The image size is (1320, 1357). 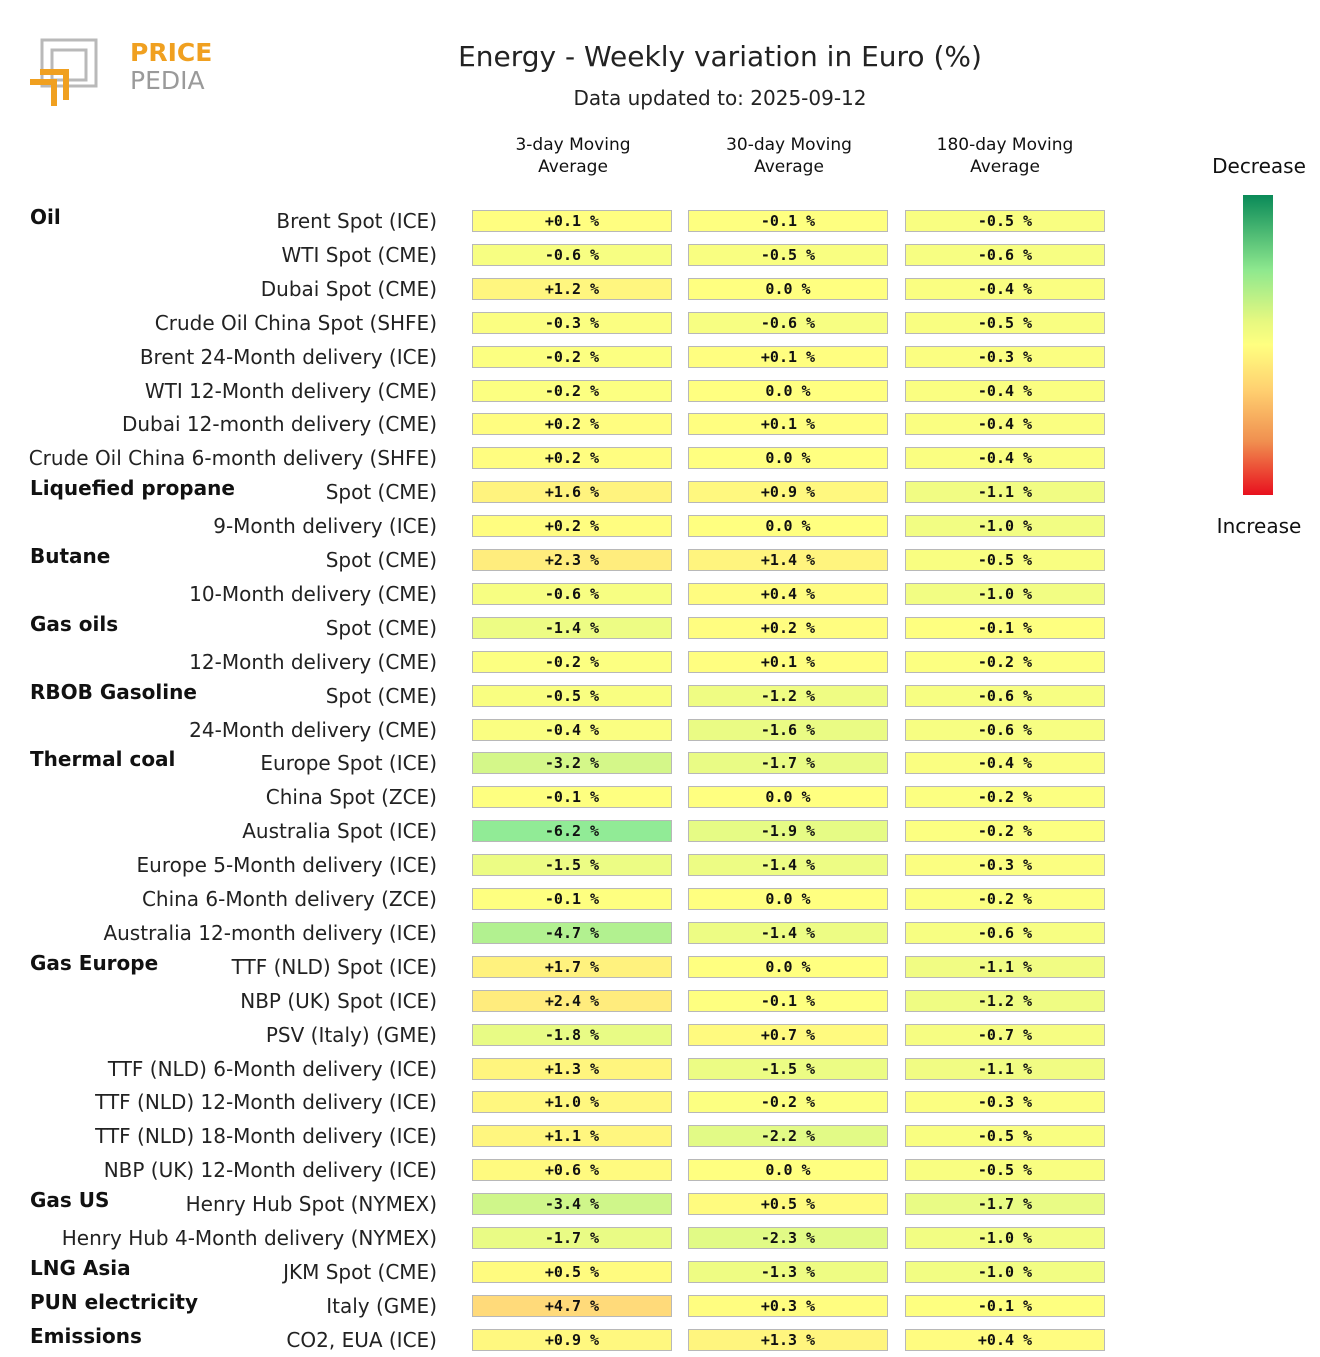 I want to click on row-label: China Spot (ZCE), so click(x=351, y=797).